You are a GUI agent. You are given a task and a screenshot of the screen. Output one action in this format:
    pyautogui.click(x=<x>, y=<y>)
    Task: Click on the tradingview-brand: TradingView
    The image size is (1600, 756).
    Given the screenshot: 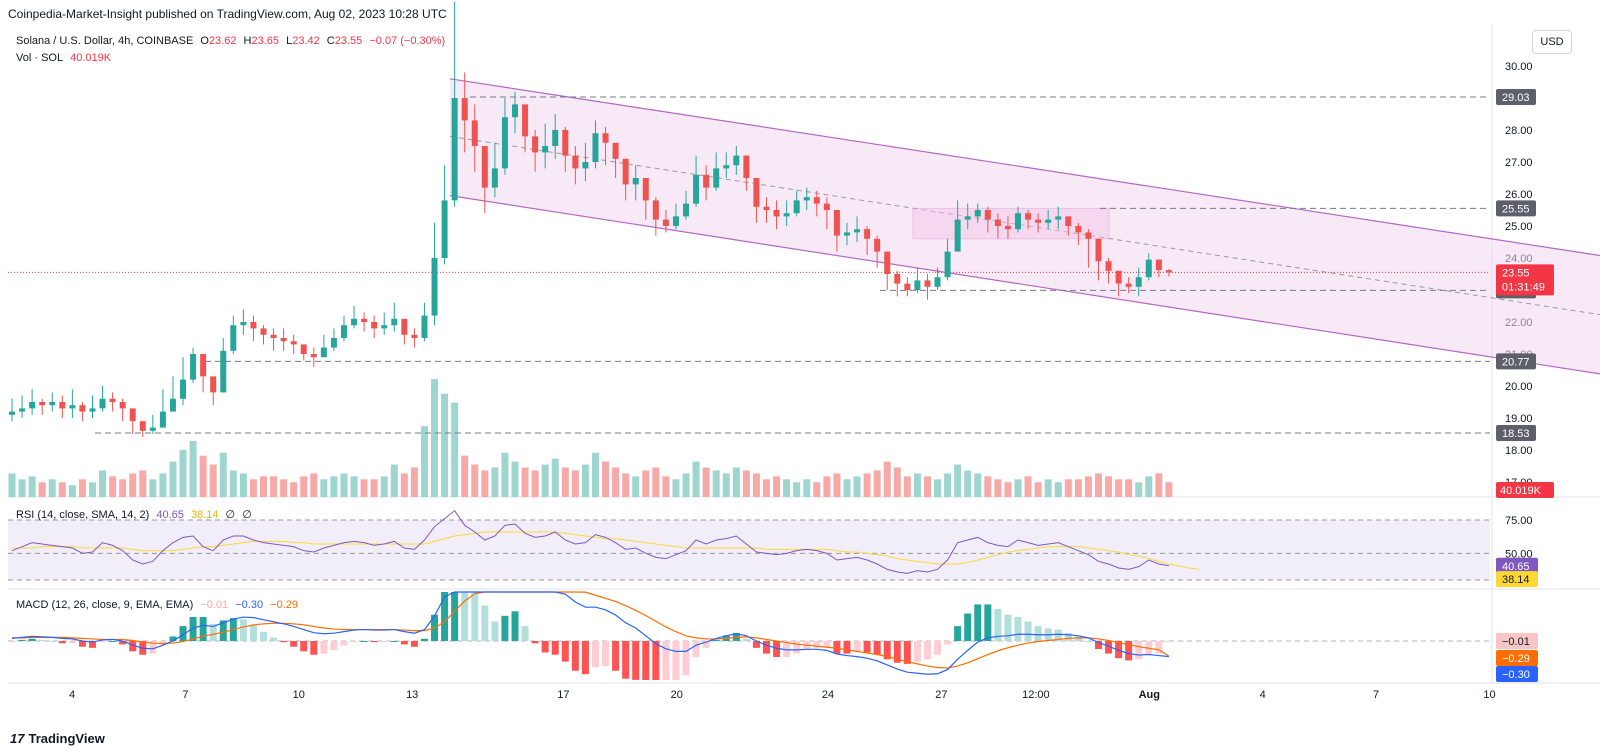 What is the action you would take?
    pyautogui.click(x=66, y=738)
    